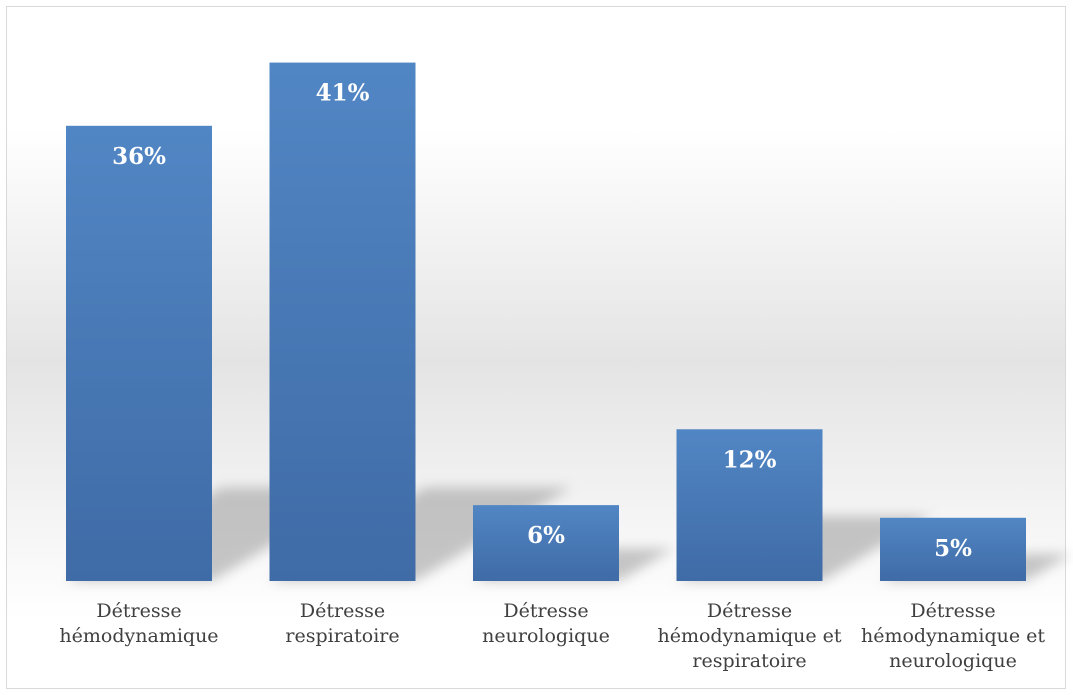  I want to click on data-label: 12%, so click(750, 459).